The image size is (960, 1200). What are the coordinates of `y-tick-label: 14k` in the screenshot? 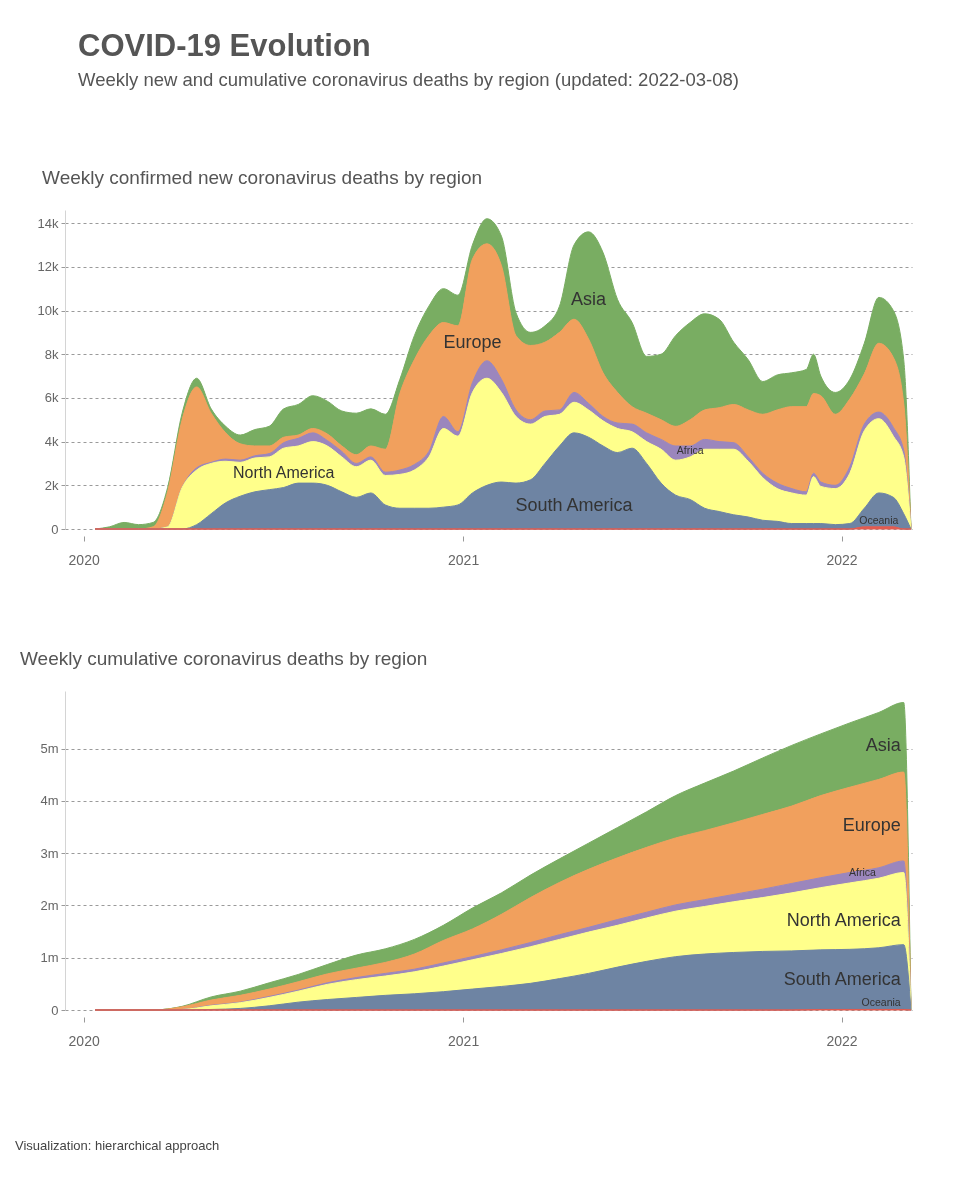 It's located at (48, 223).